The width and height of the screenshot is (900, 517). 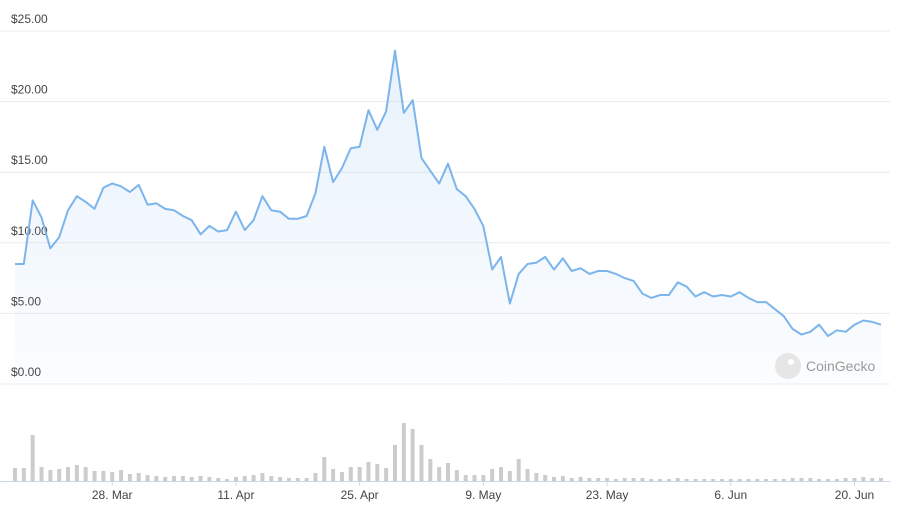 What do you see at coordinates (483, 495) in the screenshot?
I see `x-tick-label: 9. May` at bounding box center [483, 495].